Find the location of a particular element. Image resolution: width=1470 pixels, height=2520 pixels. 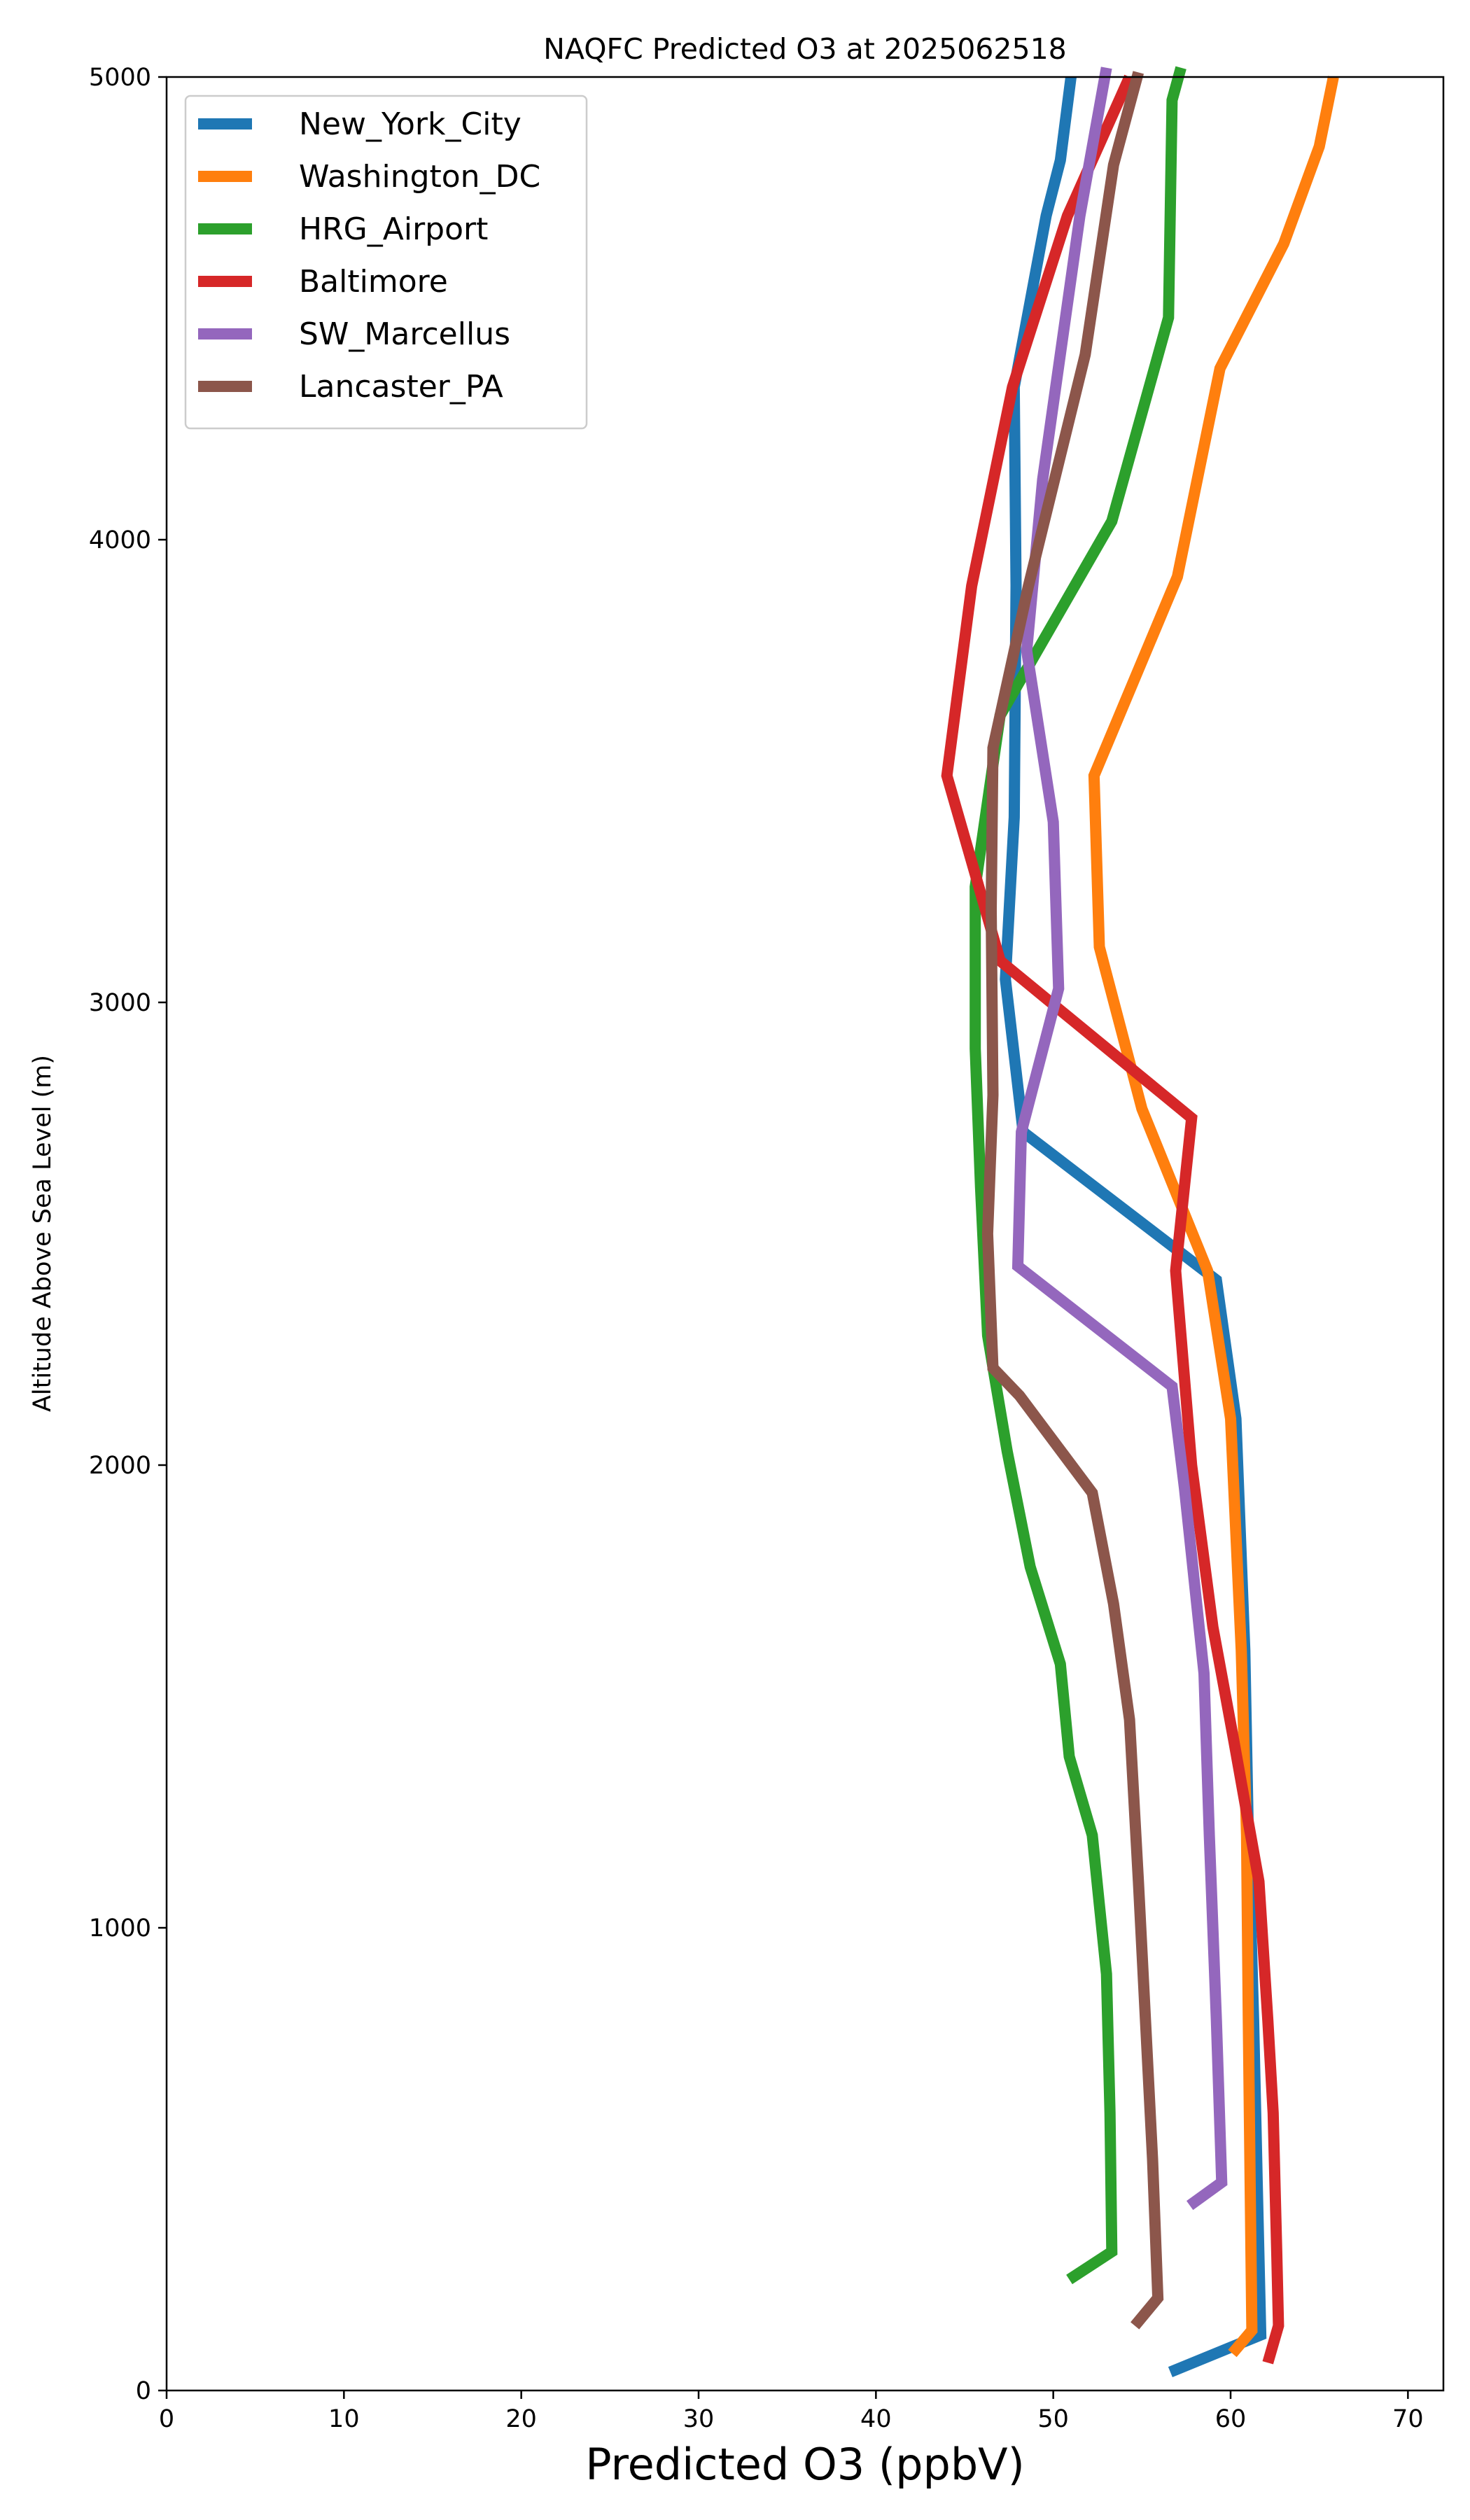

y-tick-label: 5000 is located at coordinates (120, 78).